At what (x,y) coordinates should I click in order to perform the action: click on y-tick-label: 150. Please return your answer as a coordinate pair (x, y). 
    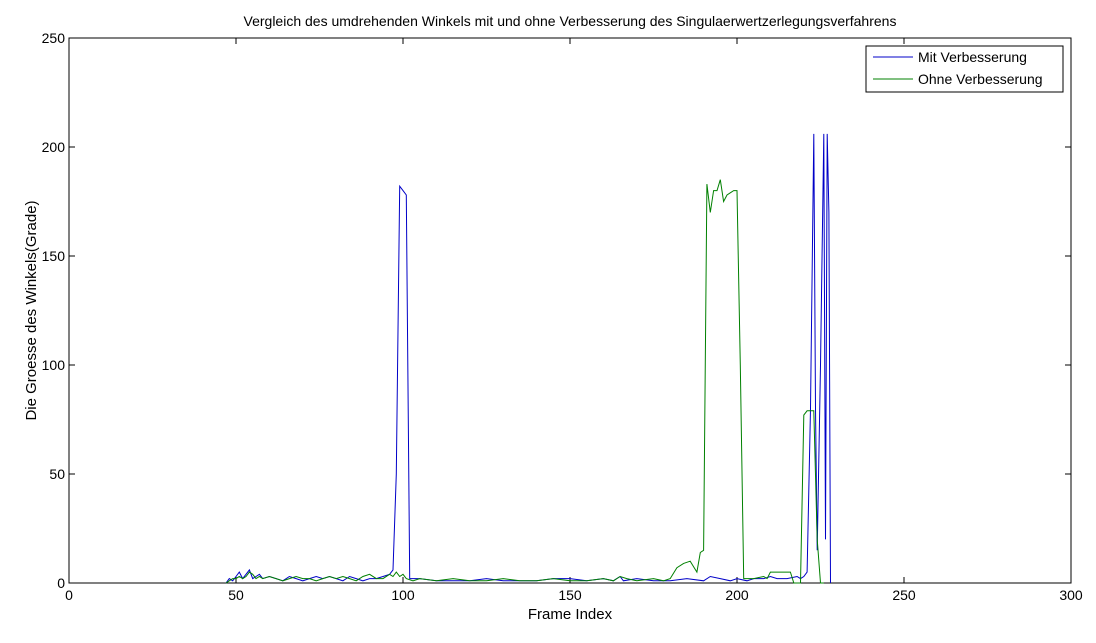
    Looking at the image, I should click on (54, 256).